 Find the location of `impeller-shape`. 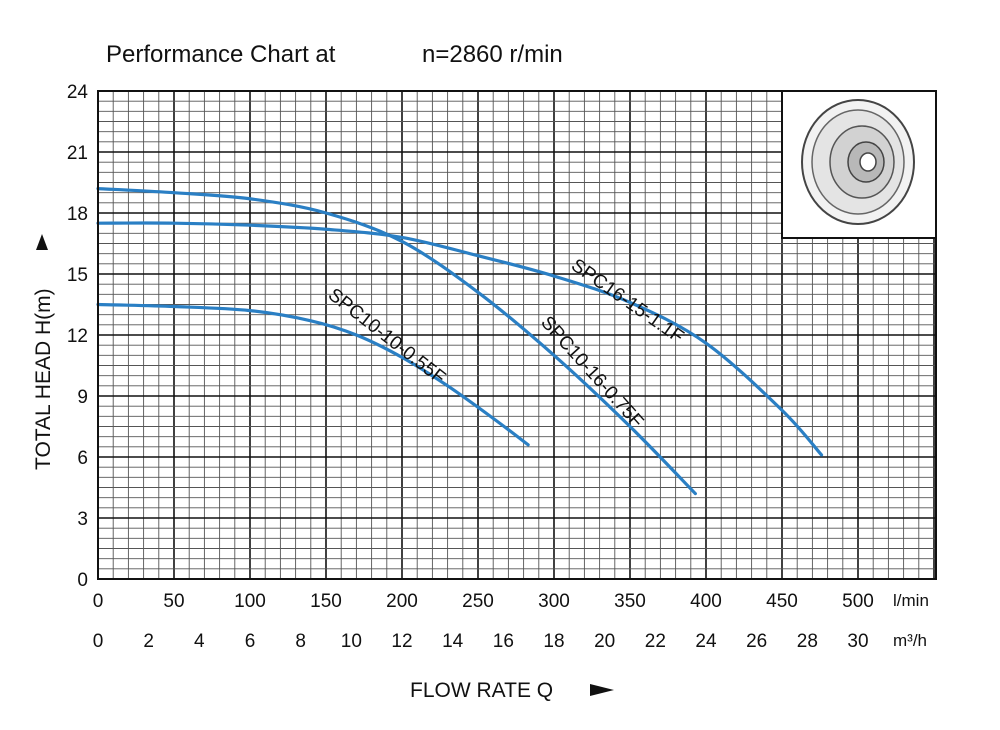

impeller-shape is located at coordinates (868, 162).